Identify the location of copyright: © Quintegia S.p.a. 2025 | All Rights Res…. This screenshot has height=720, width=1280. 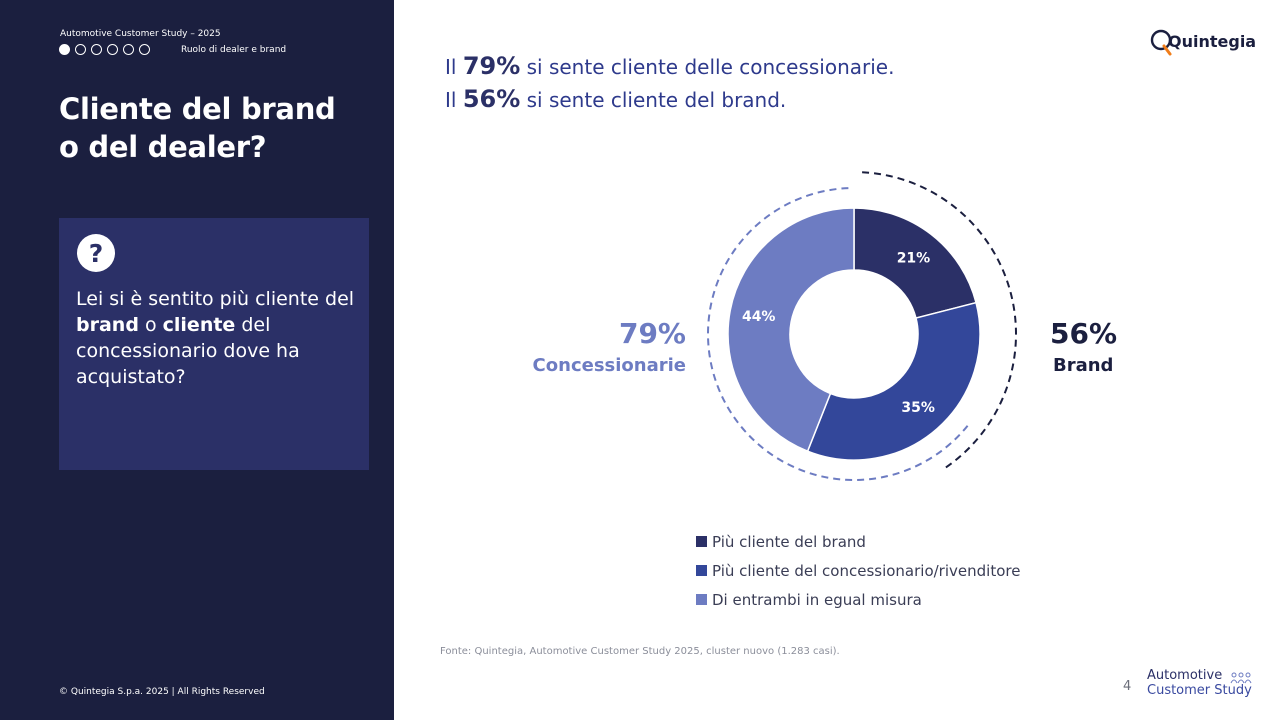
(162, 692).